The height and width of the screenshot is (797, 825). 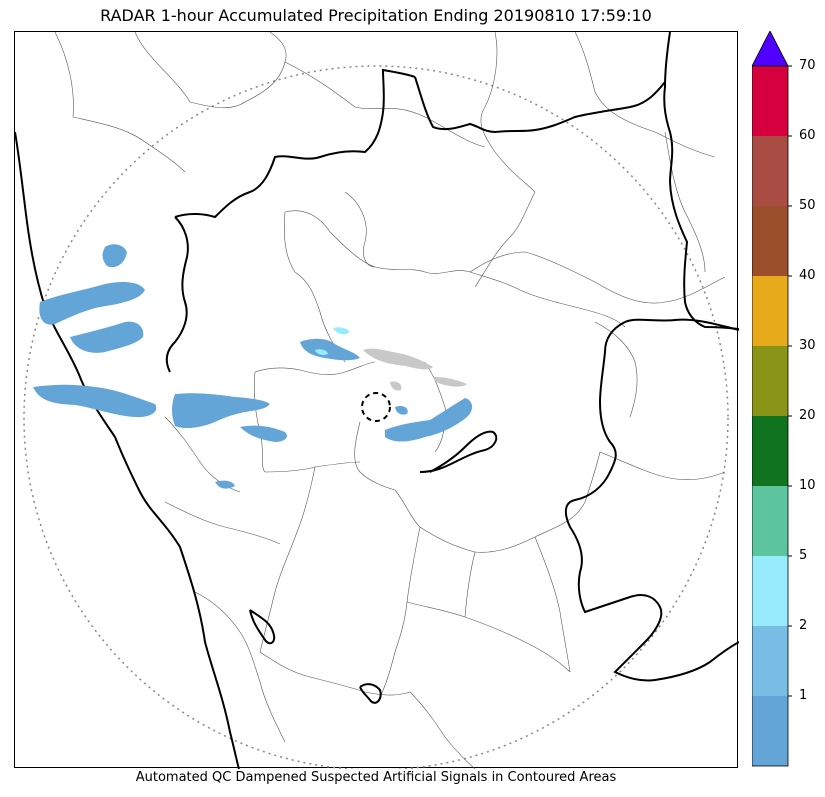 I want to click on colorbar-outline, so click(x=770, y=416).